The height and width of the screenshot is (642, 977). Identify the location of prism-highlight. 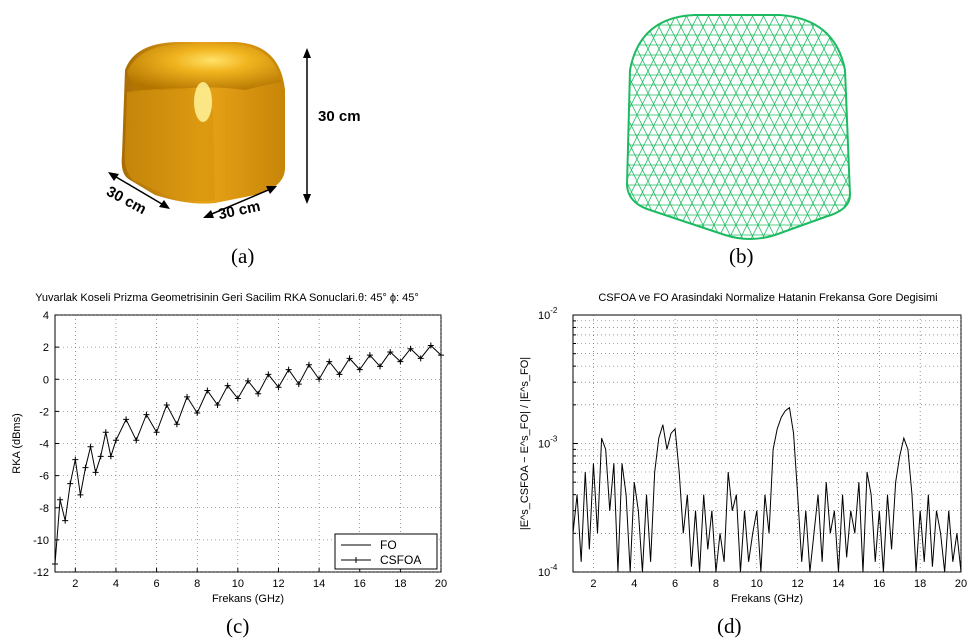
(203, 102).